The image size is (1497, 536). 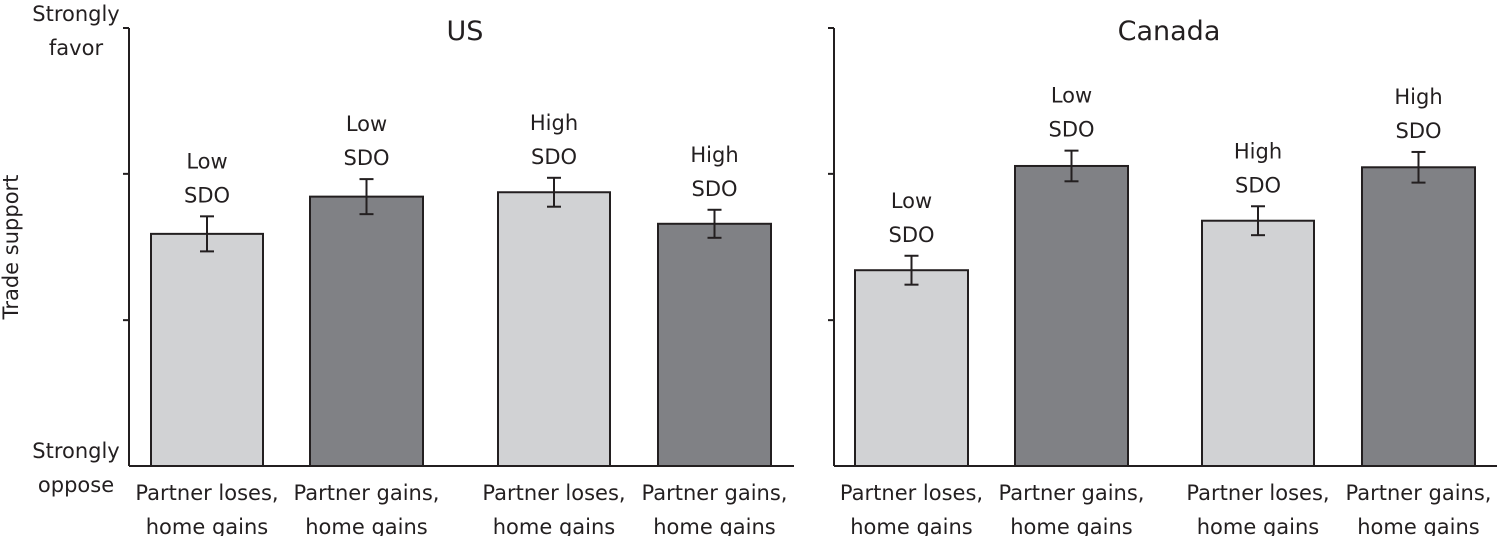 I want to click on y-axis-title: Trade support, so click(x=11, y=248).